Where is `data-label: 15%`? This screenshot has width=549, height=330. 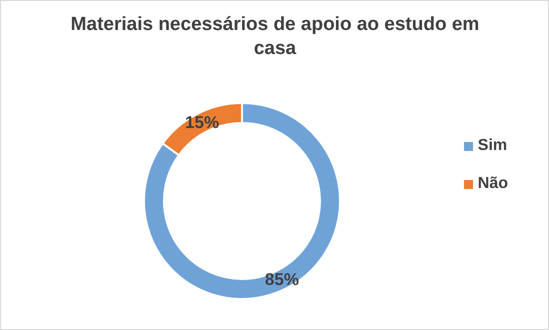 data-label: 15% is located at coordinates (202, 122).